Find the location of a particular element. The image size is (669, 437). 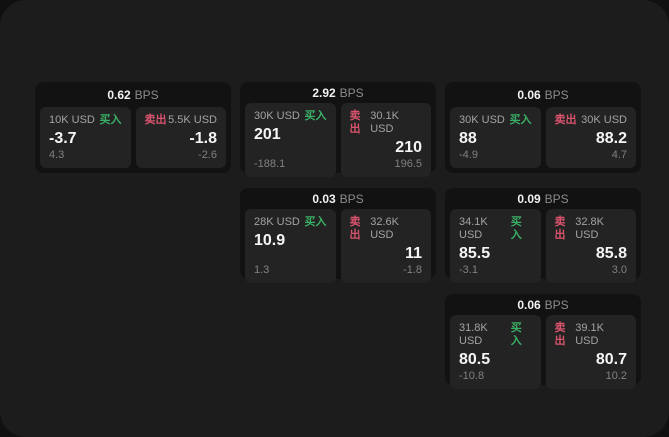

sell-size: 30.1K USD is located at coordinates (384, 122).